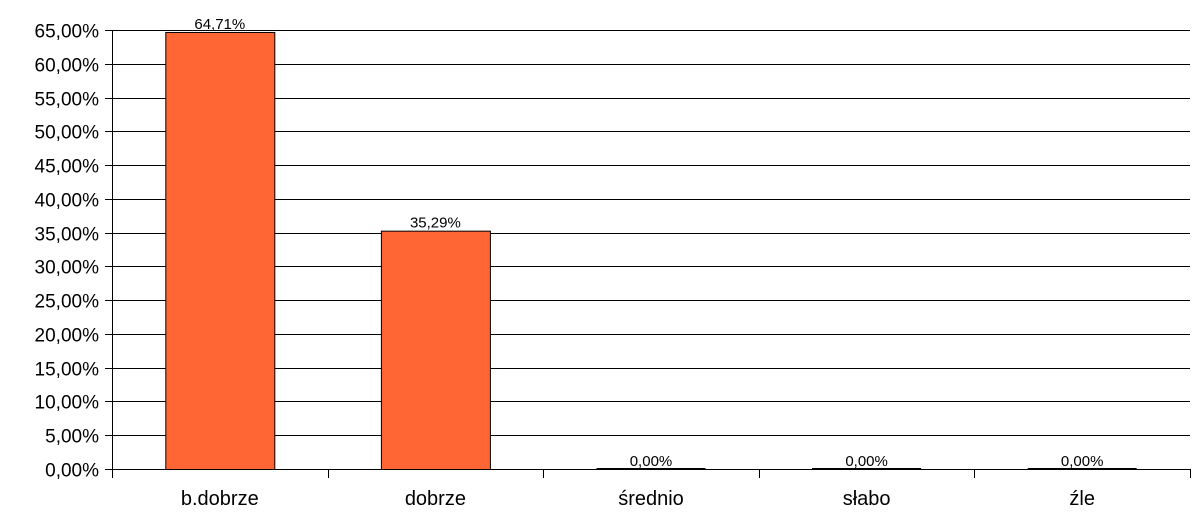 This screenshot has width=1203, height=513. What do you see at coordinates (435, 499) in the screenshot?
I see `x-tick-label: dobrze` at bounding box center [435, 499].